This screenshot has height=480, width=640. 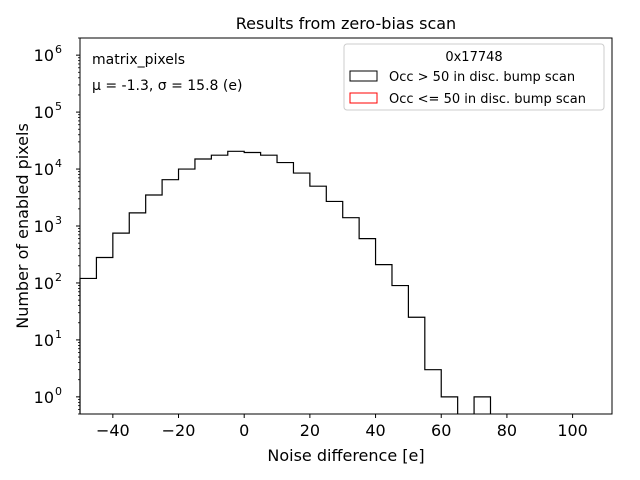 I want to click on y-tick-exponent: 0, so click(x=58, y=391).